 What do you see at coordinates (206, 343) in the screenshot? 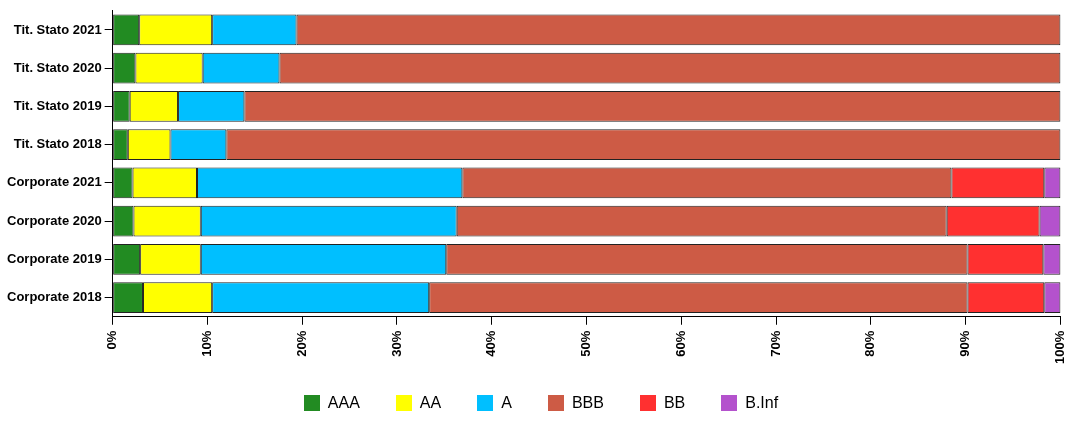
I see `x-tick-label: 10%` at bounding box center [206, 343].